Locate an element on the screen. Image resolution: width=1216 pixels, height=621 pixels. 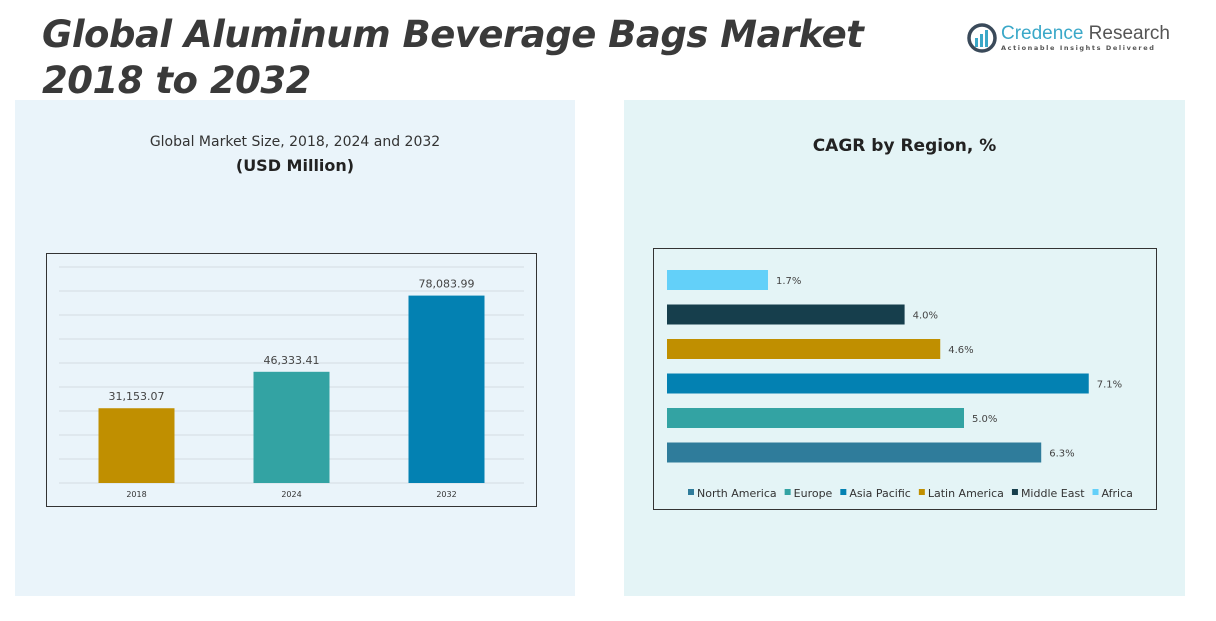
data-label: 4.6% is located at coordinates (960, 350).